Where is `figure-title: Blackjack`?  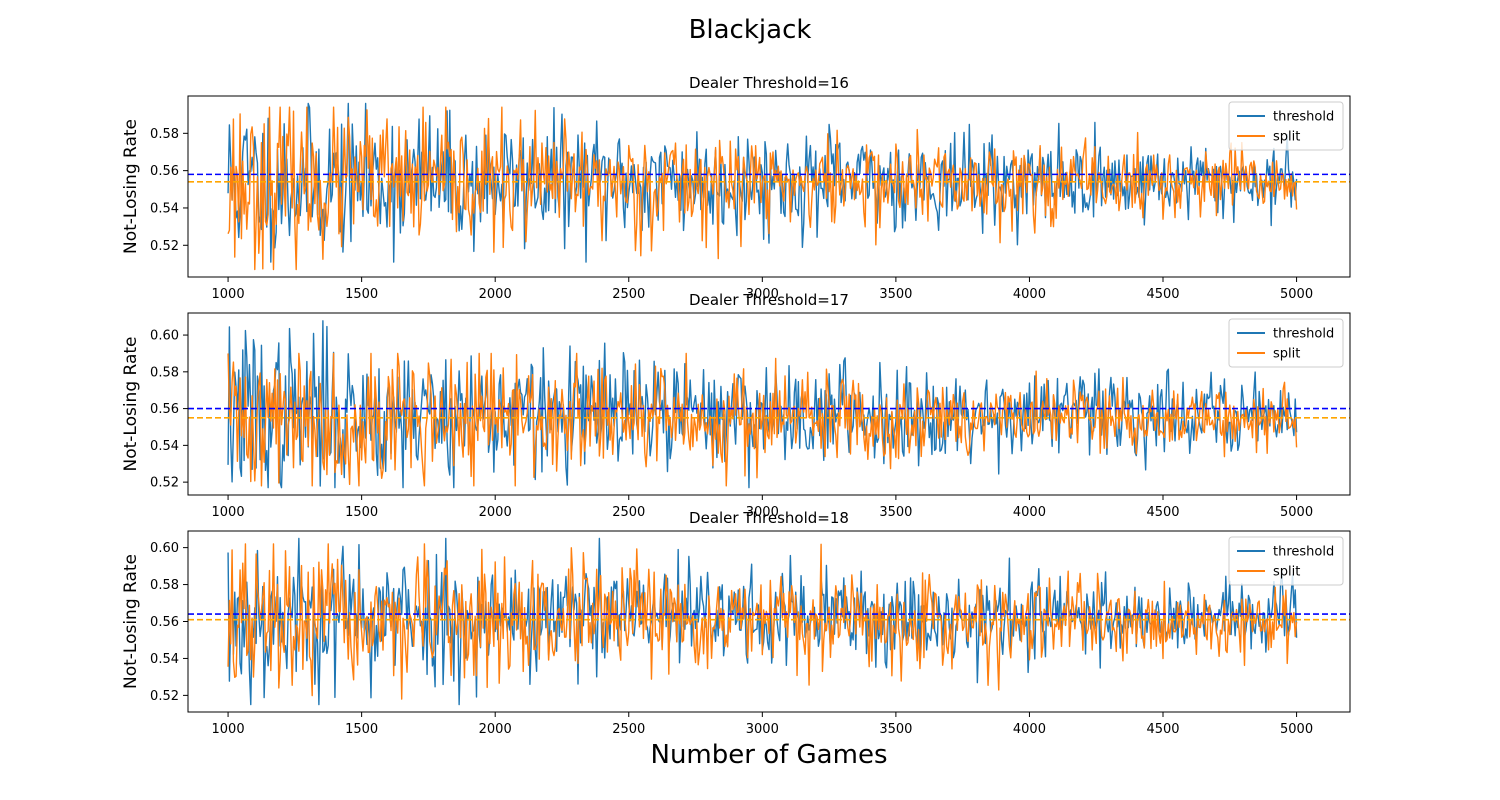 figure-title: Blackjack is located at coordinates (750, 30).